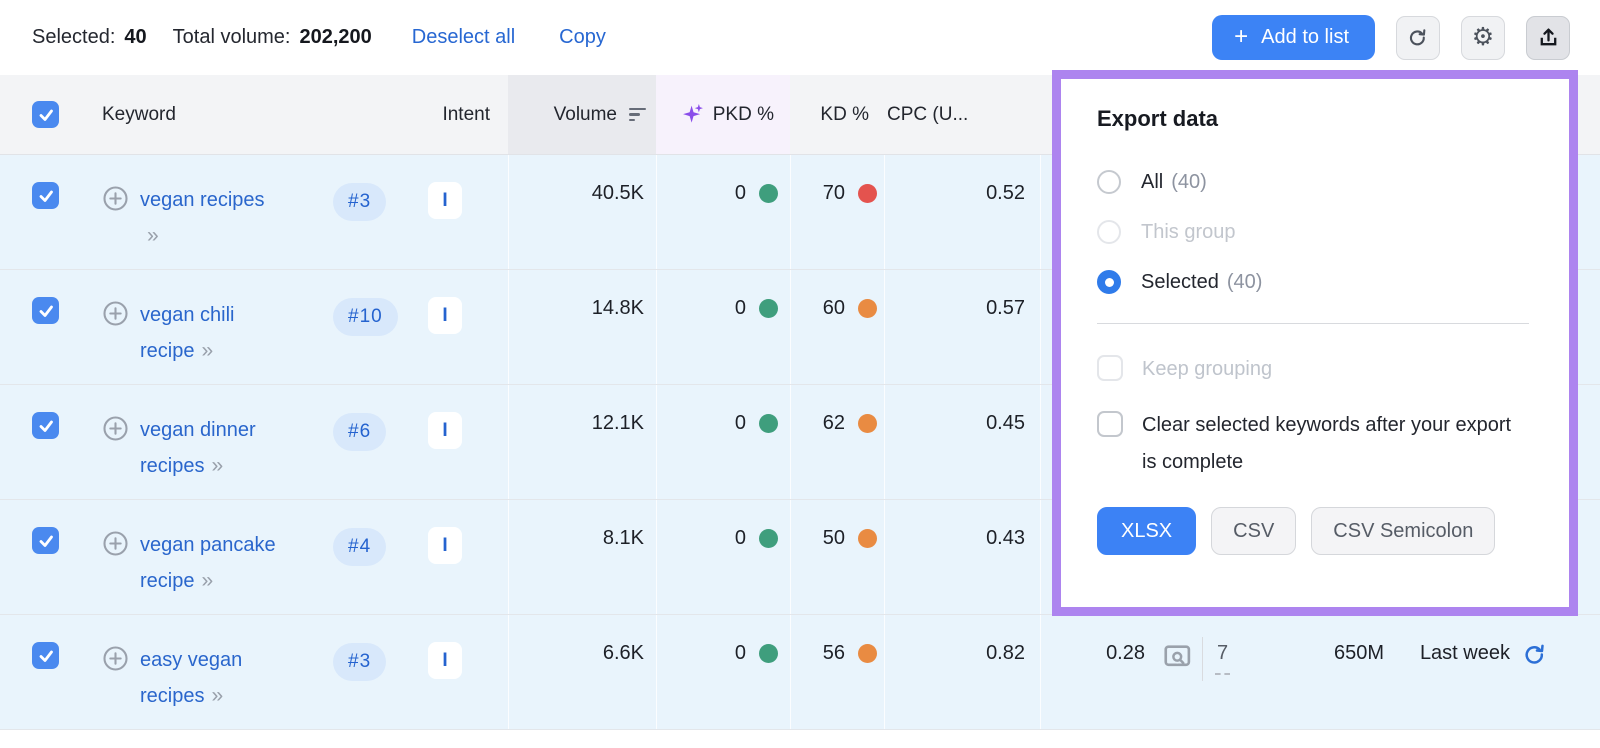 The width and height of the screenshot is (1600, 748). I want to click on updated-cell: Last week, so click(1500, 672).